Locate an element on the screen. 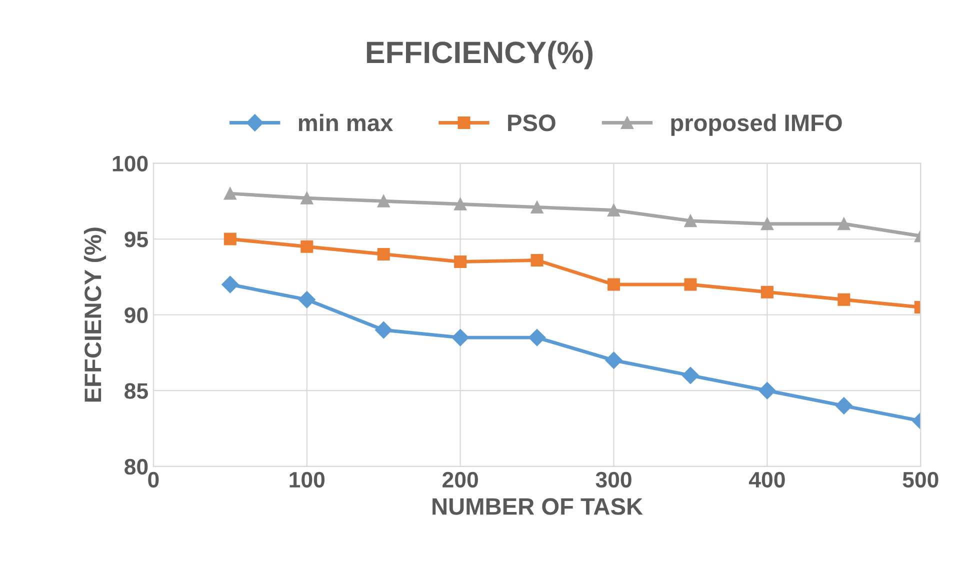 This screenshot has height=583, width=959. x-axis-title: NUMBER OF TASK is located at coordinates (537, 506).